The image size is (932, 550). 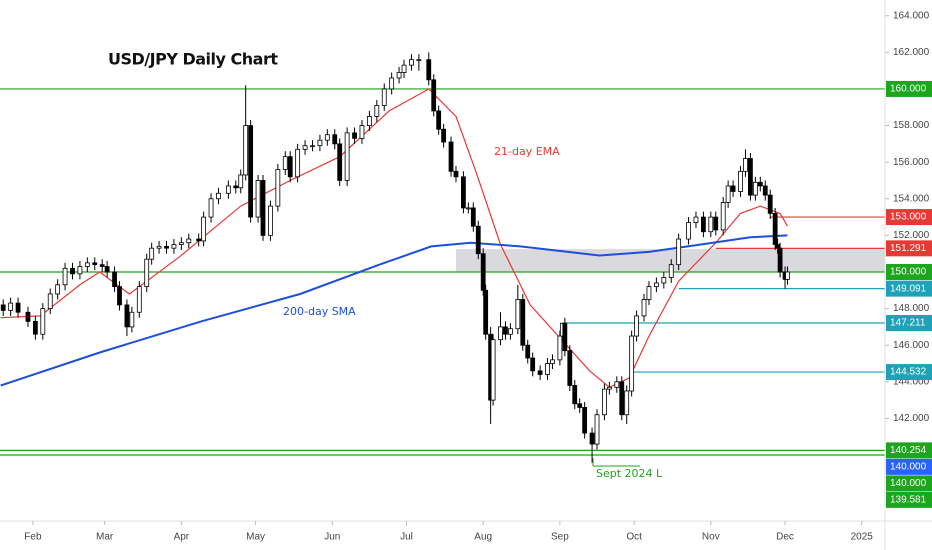 I want to click on price-tag-label: 150.000, so click(x=908, y=272).